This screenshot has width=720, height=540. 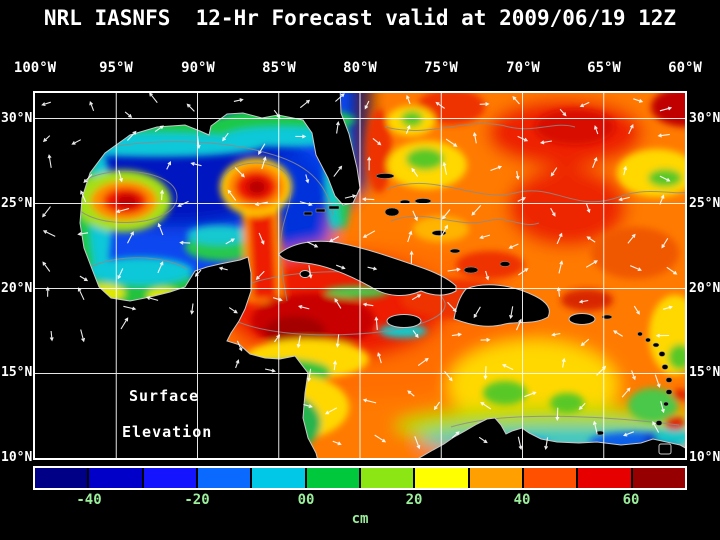 What do you see at coordinates (17, 203) in the screenshot?
I see `lat-label-left-25n: 25°N` at bounding box center [17, 203].